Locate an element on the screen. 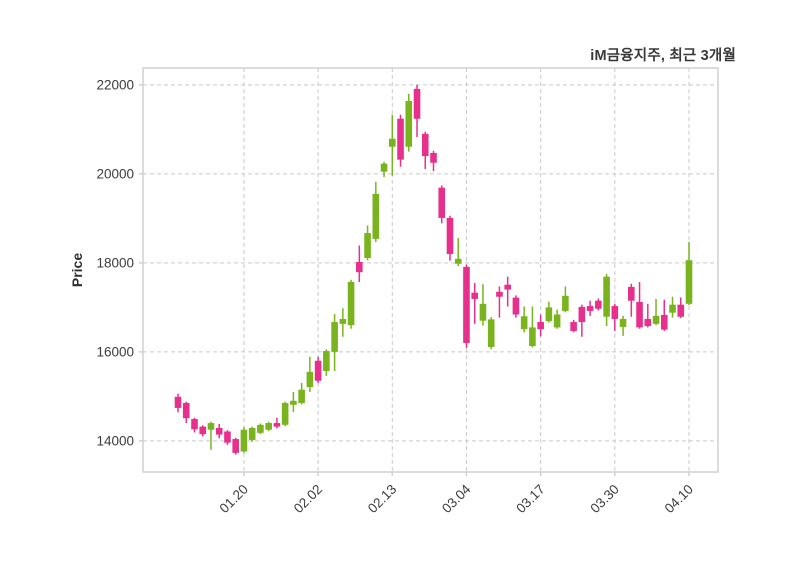 This screenshot has width=800, height=575. chart-title: iM금융지주, 최근 3개월 is located at coordinates (663, 56).